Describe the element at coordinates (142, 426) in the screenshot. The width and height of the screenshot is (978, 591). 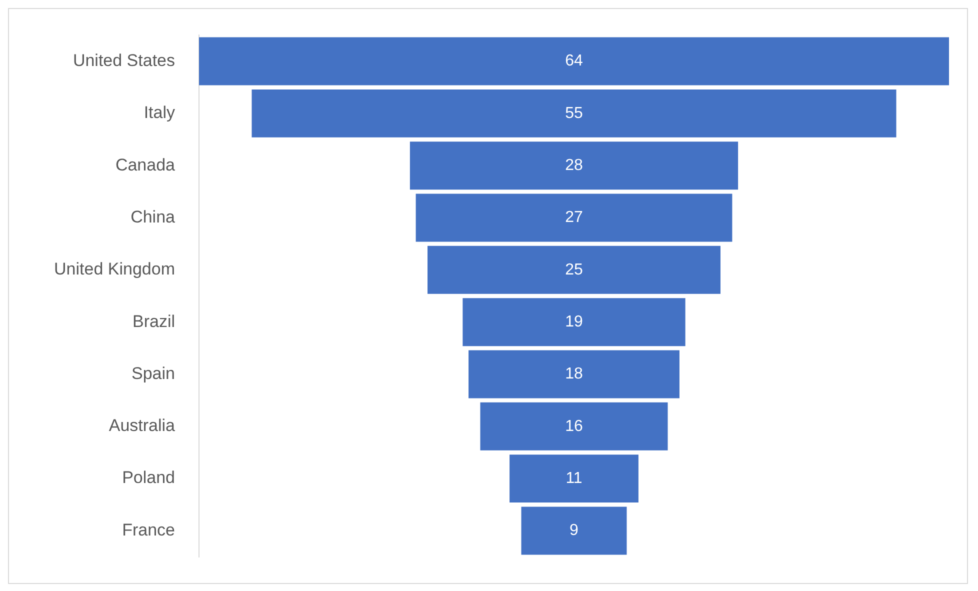
I see `category-label: Australia` at that location.